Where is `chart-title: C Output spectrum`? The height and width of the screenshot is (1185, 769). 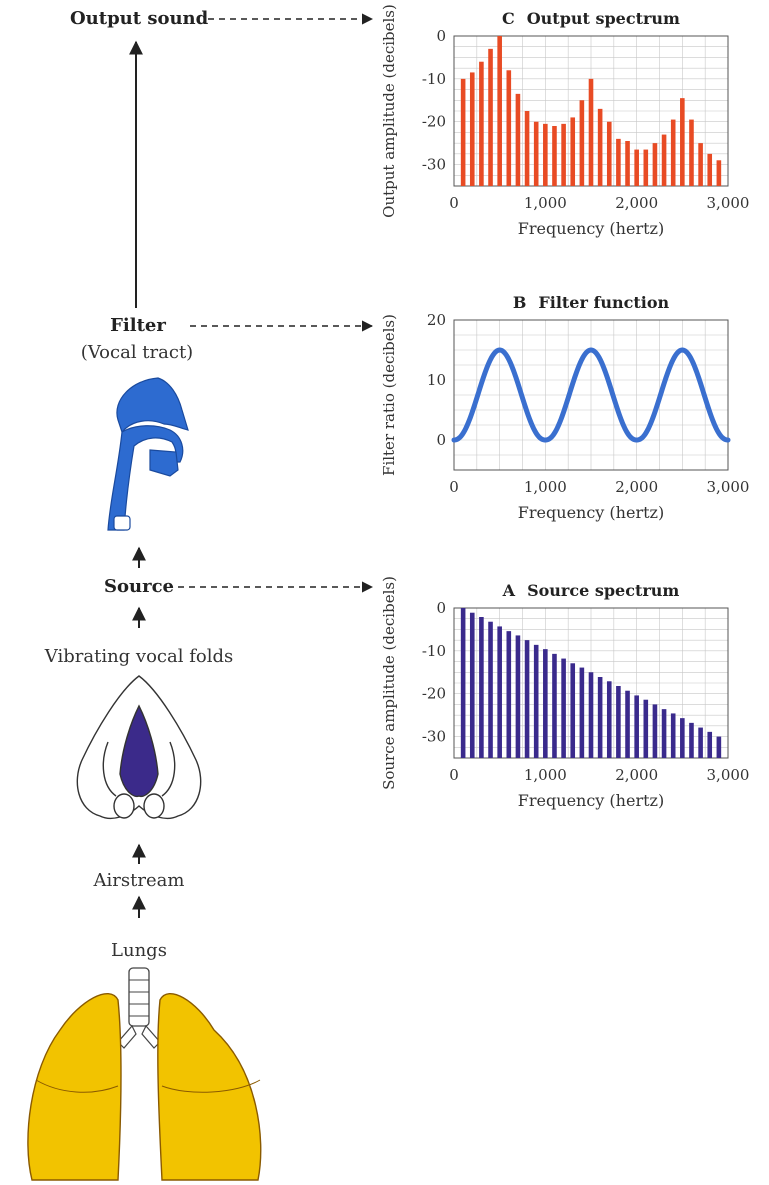
chart-title: C Output spectrum is located at coordinates (591, 18).